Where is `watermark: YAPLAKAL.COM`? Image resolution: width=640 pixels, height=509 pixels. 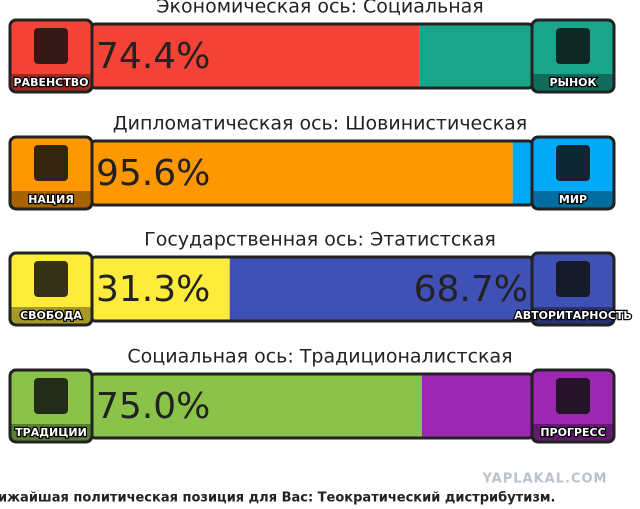 watermark: YAPLAKAL.COM is located at coordinates (545, 479).